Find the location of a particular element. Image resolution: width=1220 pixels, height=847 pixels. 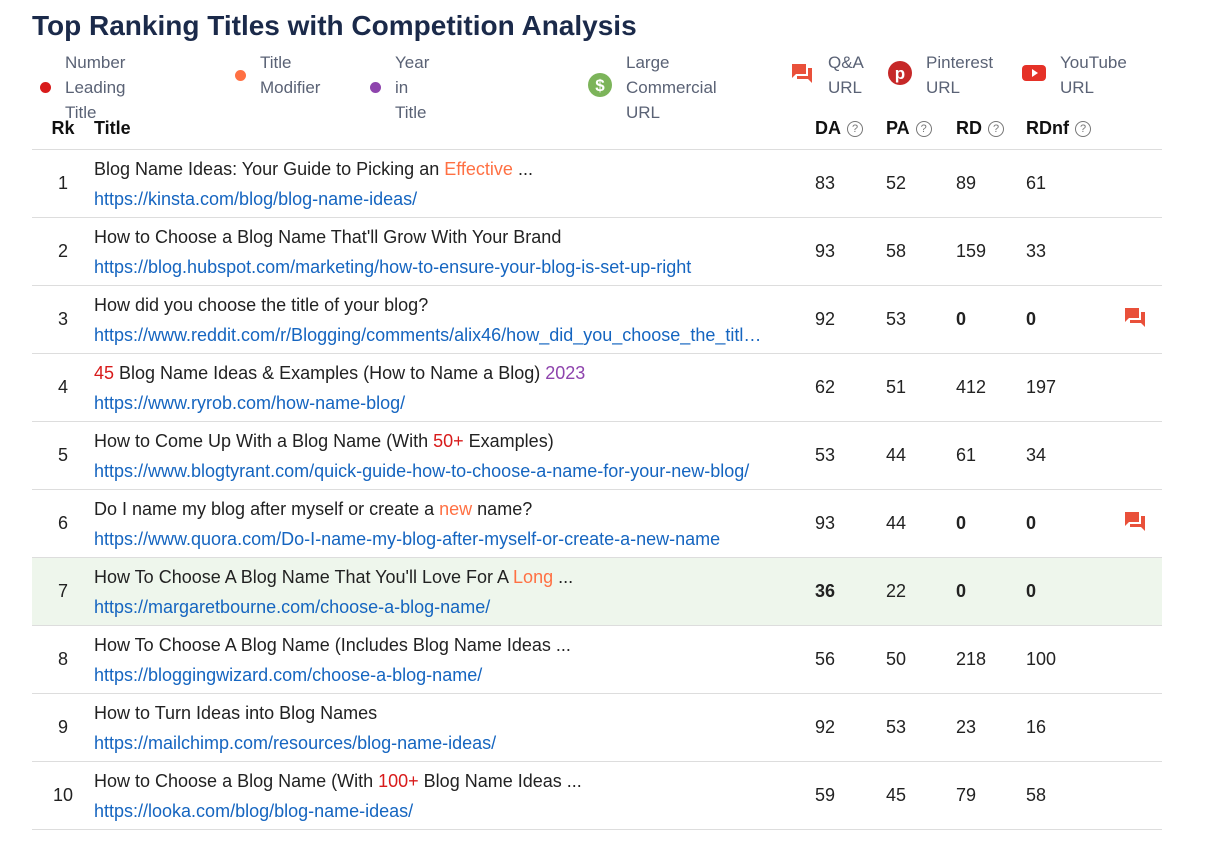

rank: 4 is located at coordinates (63, 387).